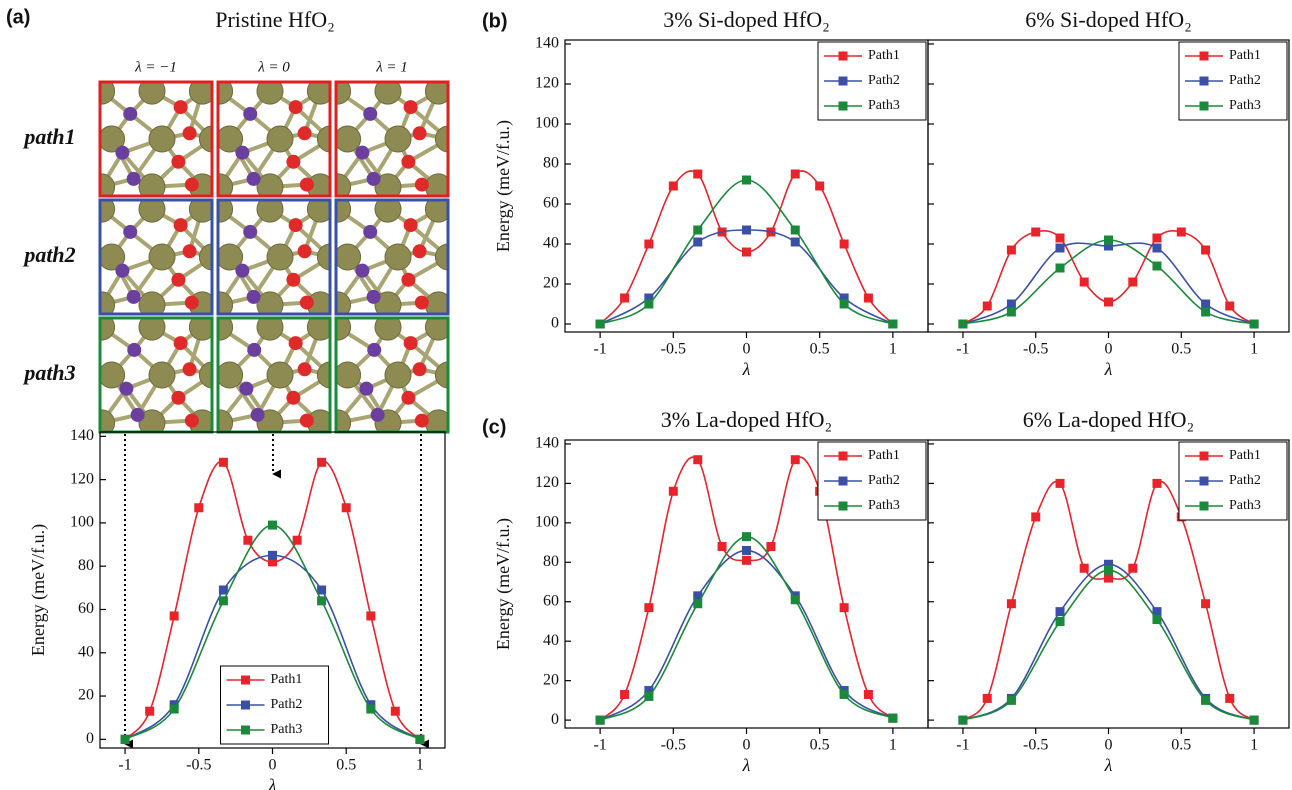  I want to click on y-tick-label: 40, so click(551, 640).